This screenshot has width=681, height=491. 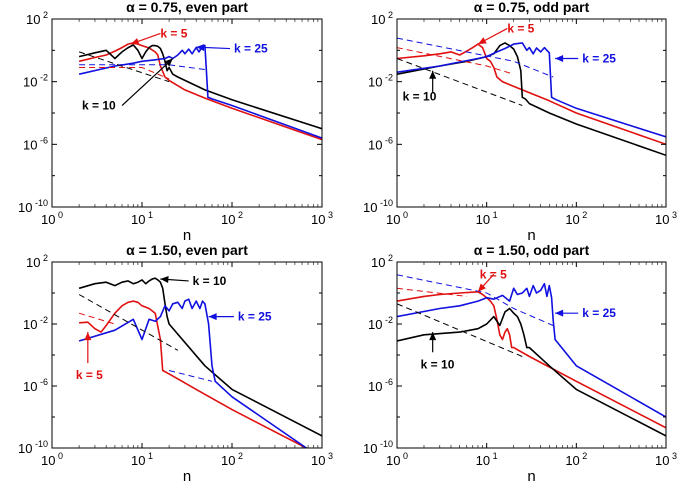 I want to click on panel-title: α = 0.75, even part, so click(x=187, y=7).